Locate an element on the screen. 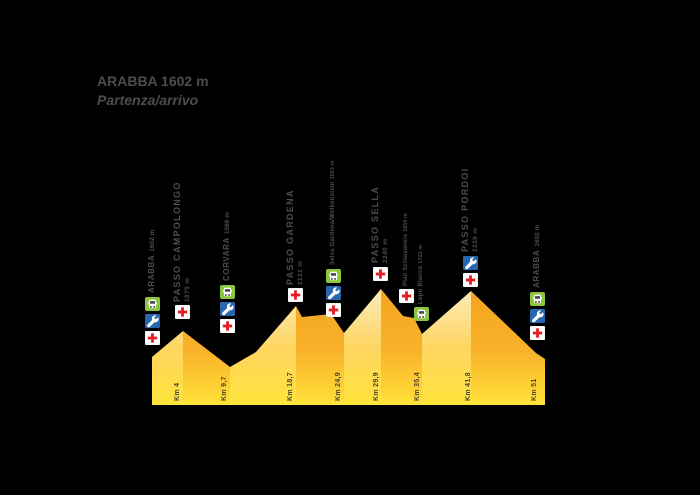  waypoint-name: PASSO CAMPOLONGO is located at coordinates (177, 241).